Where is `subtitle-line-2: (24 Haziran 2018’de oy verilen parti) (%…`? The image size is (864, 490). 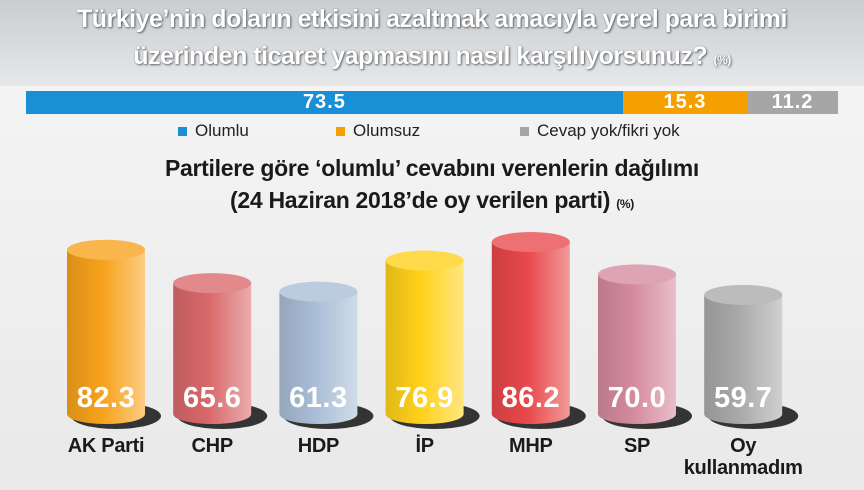
subtitle-line-2: (24 Haziran 2018’de oy verilen parti) (%… is located at coordinates (432, 200).